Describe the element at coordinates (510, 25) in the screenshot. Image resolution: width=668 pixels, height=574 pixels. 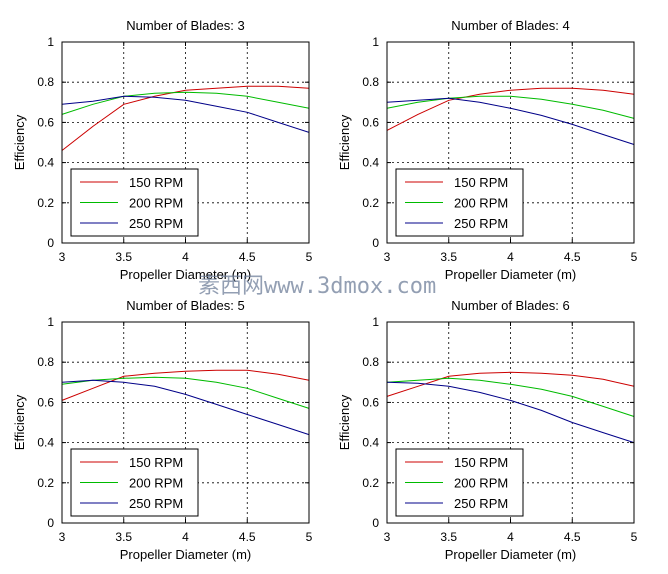
I see `chart-title: Number of Blades: 4` at that location.